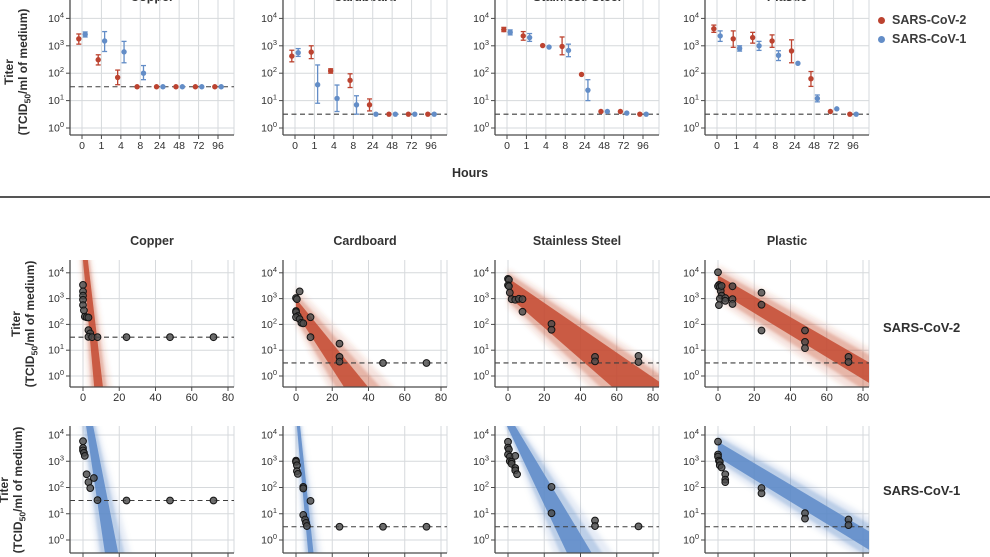  Describe the element at coordinates (412, 146) in the screenshot. I see `svg-text: 72` at that location.